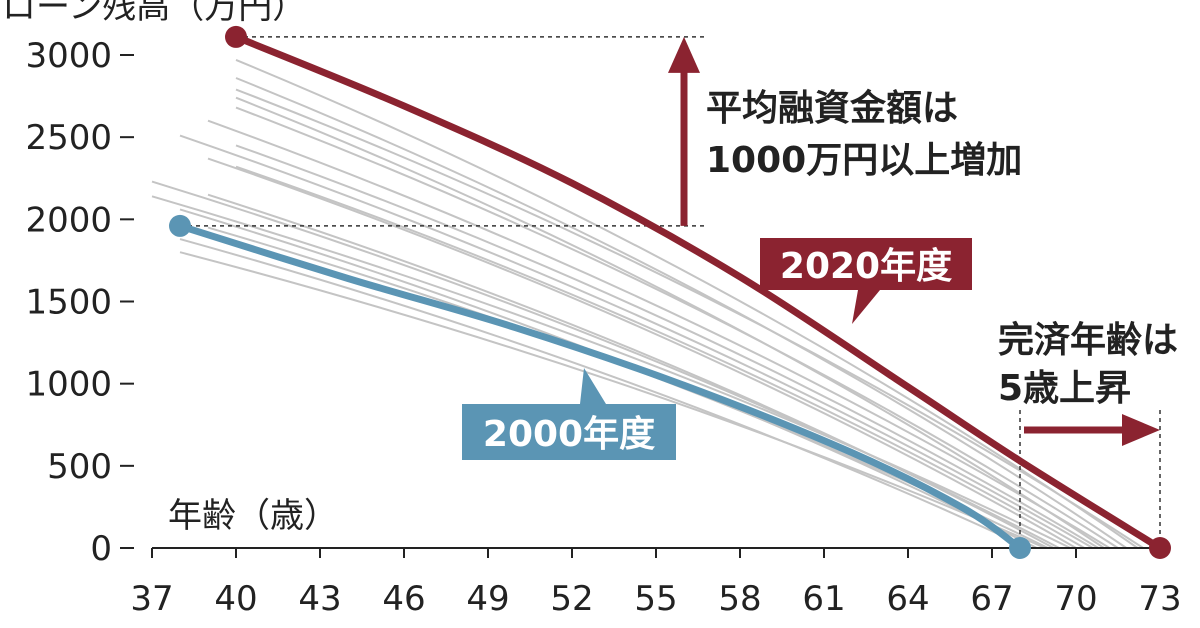 This screenshot has height=628, width=1200. What do you see at coordinates (319, 599) in the screenshot?
I see `x-tick-label: 43` at bounding box center [319, 599].